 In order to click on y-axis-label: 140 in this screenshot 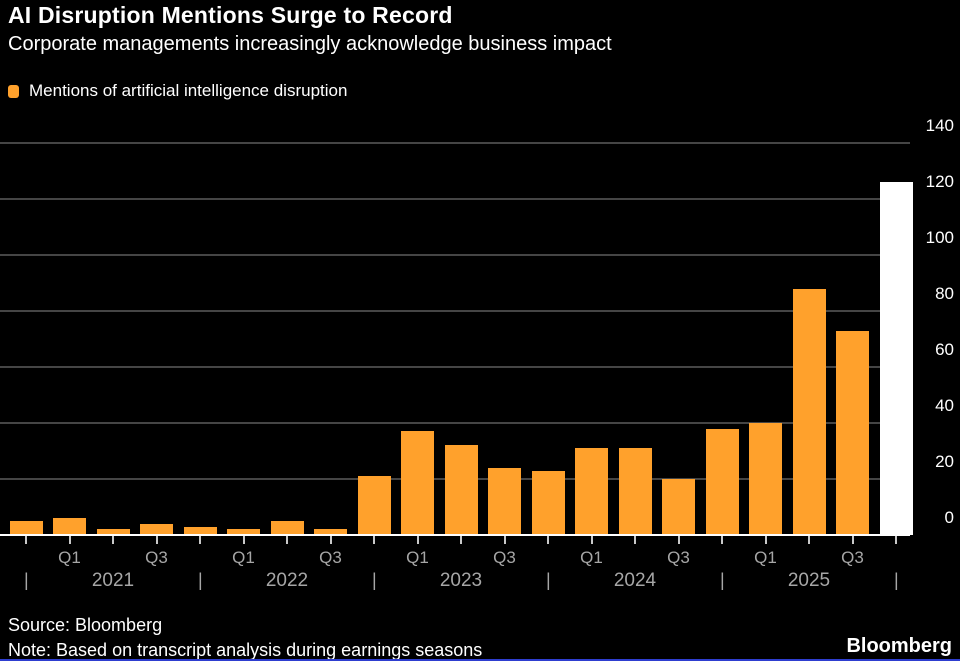, I will do `click(939, 125)`.